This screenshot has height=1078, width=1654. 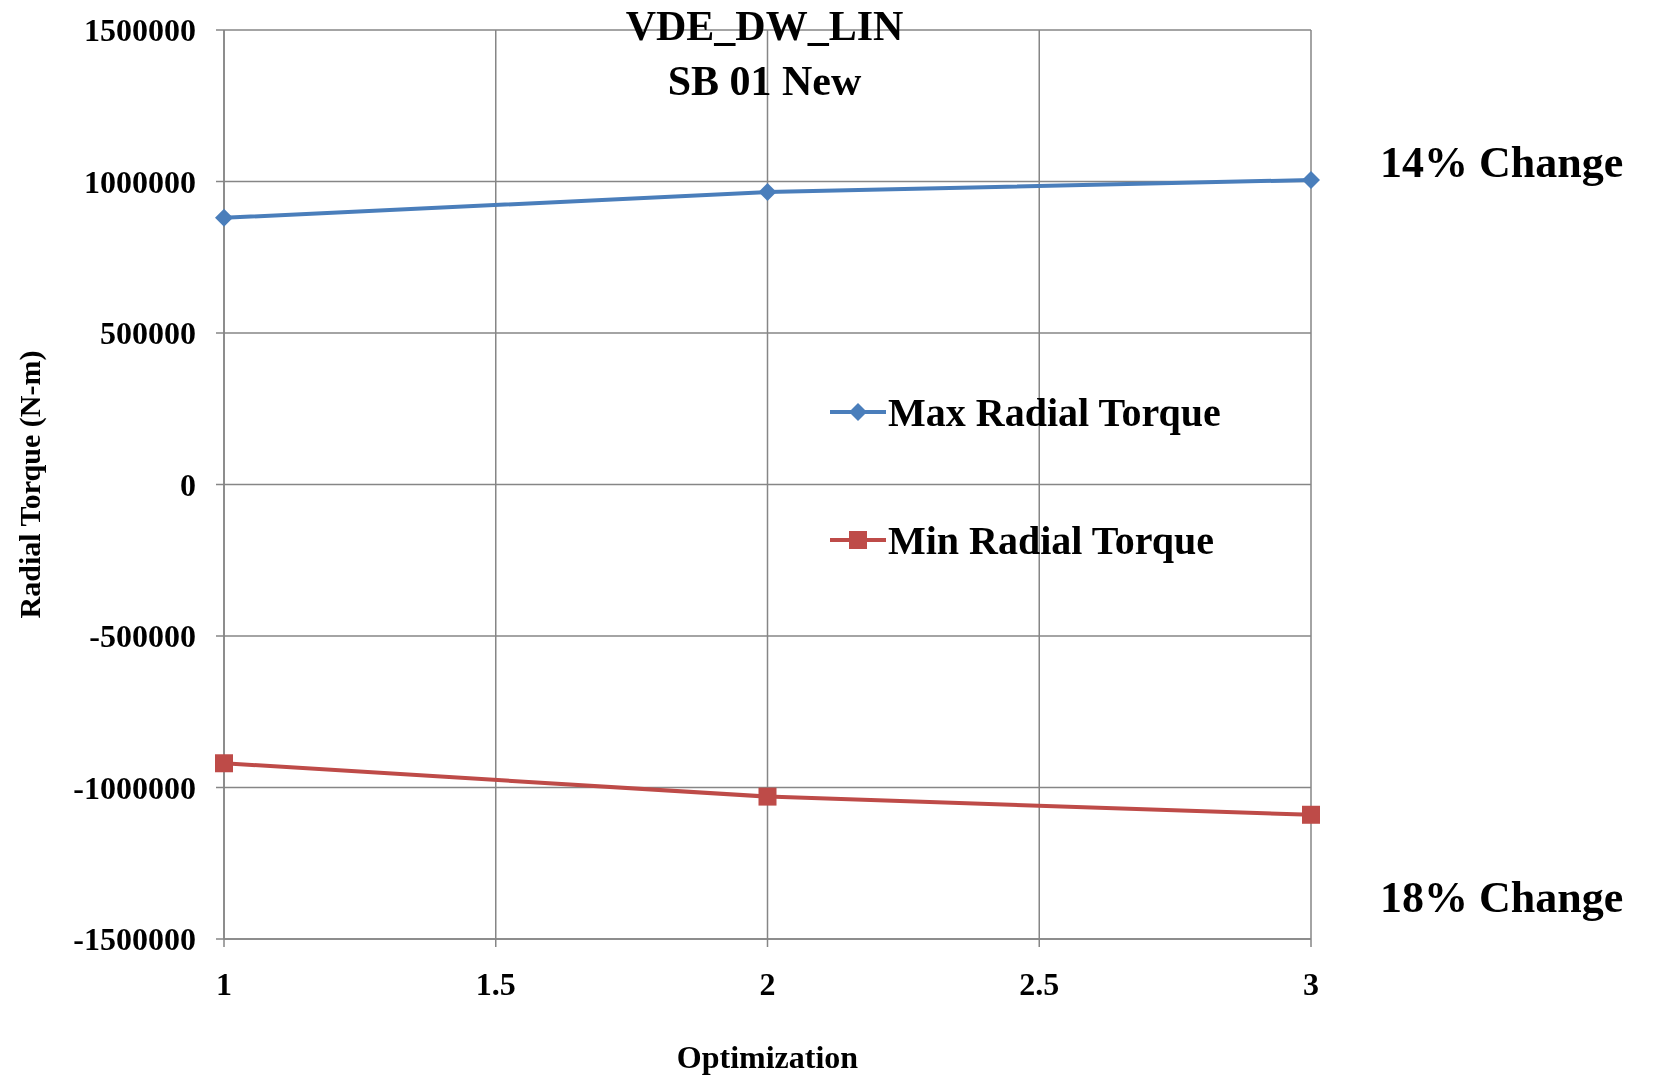 What do you see at coordinates (134, 787) in the screenshot?
I see `y-tick-label: -1000000` at bounding box center [134, 787].